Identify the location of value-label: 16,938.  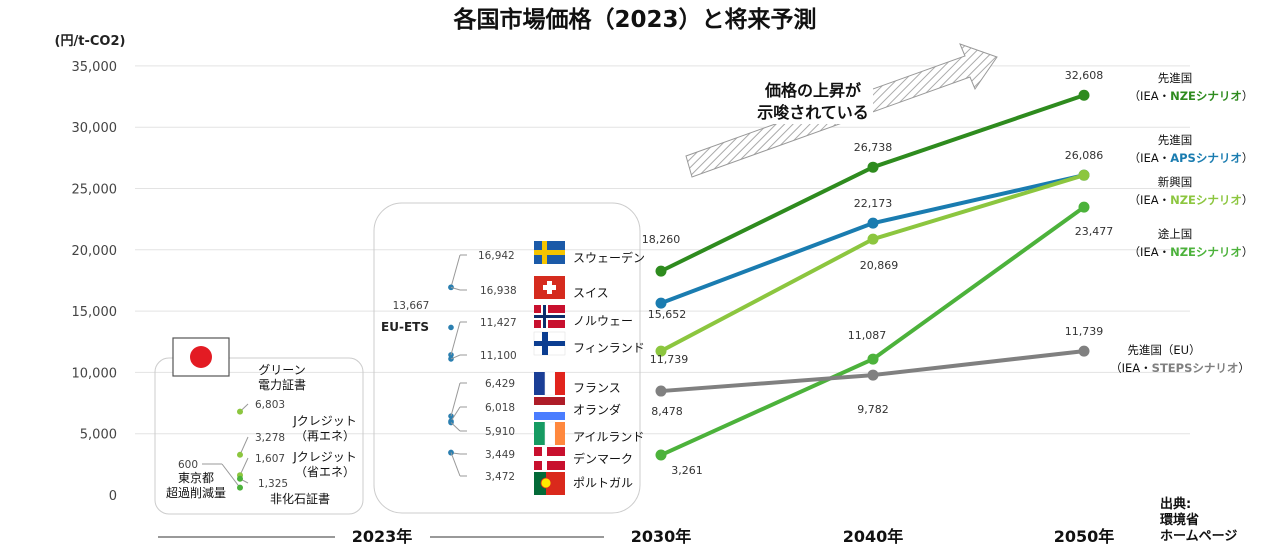
(498, 291).